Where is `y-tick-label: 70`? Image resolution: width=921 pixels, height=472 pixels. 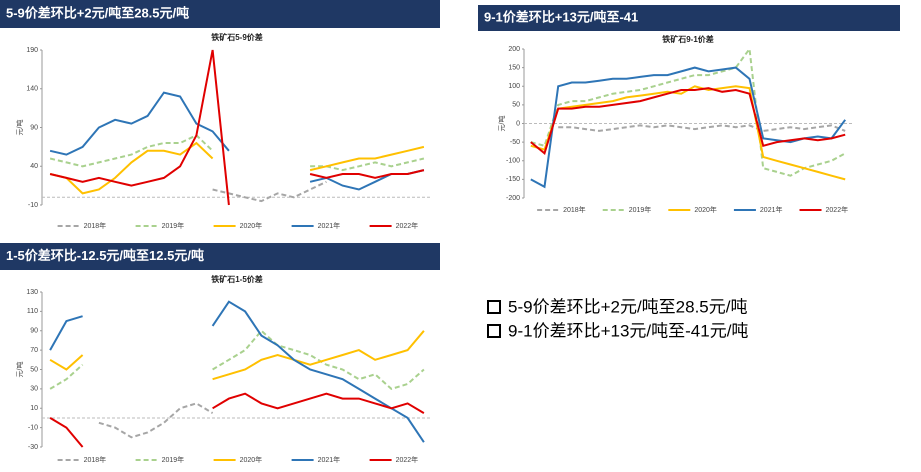 y-tick-label: 70 is located at coordinates (34, 350).